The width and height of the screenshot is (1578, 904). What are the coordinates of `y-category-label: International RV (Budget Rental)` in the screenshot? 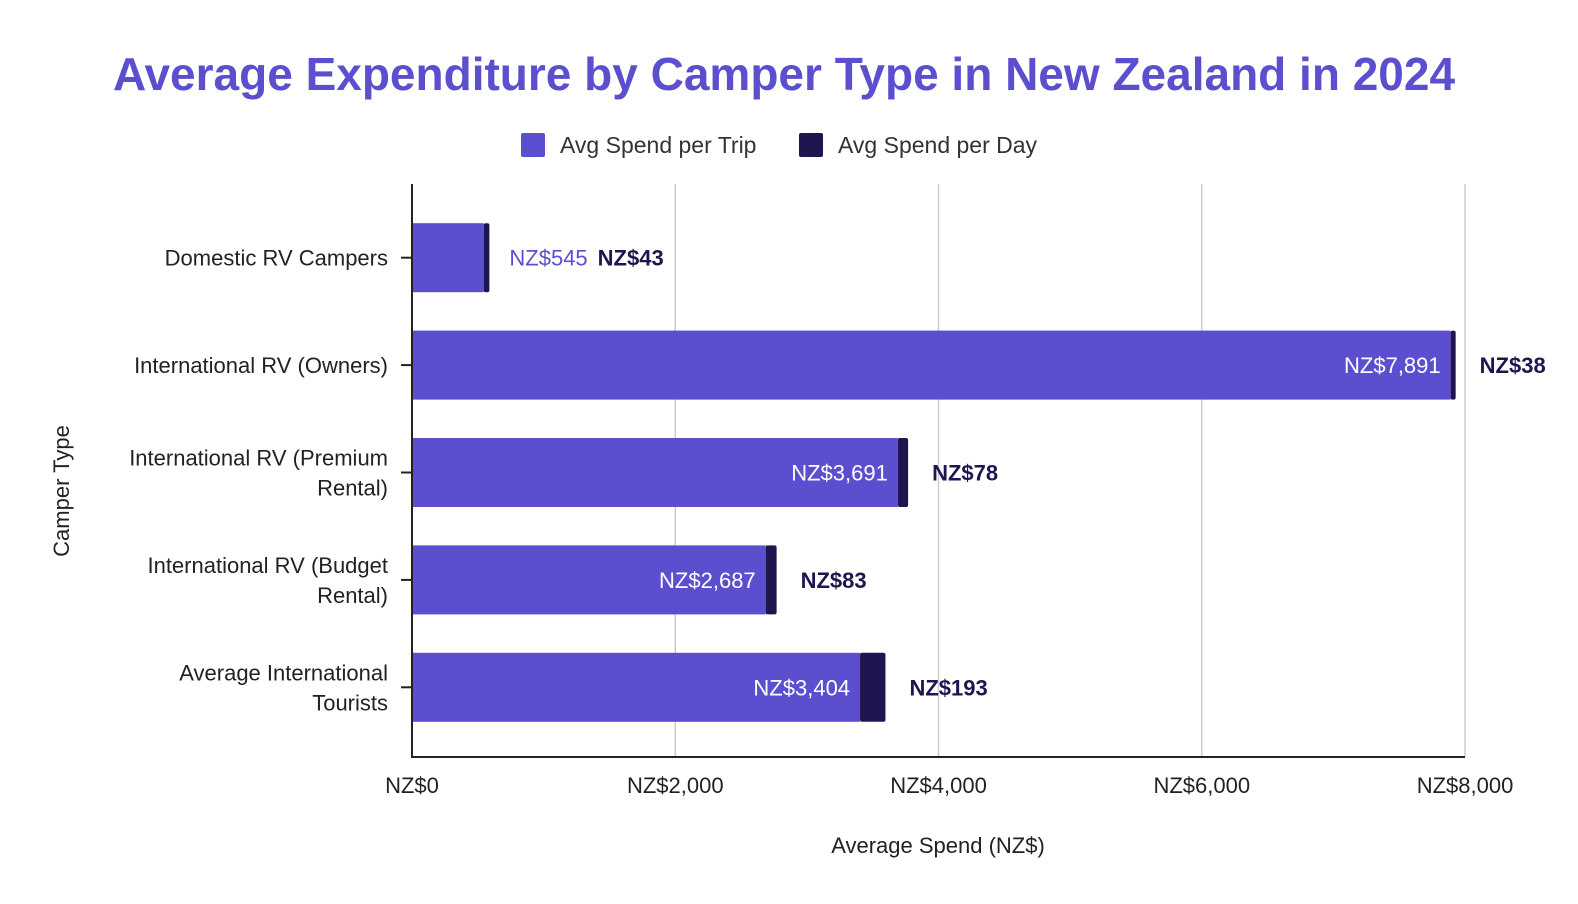 It's located at (267, 580).